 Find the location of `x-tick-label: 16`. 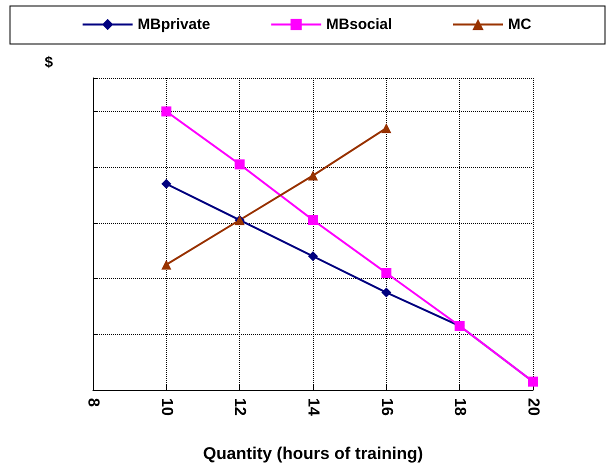

x-tick-label: 16 is located at coordinates (386, 407).